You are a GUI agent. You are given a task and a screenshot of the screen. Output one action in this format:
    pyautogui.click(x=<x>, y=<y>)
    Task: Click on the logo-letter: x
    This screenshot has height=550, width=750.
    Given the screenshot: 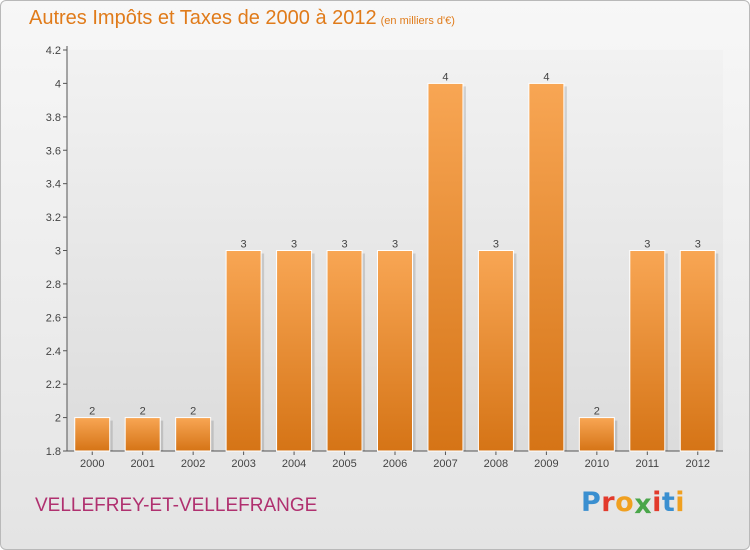 What is the action you would take?
    pyautogui.click(x=643, y=504)
    